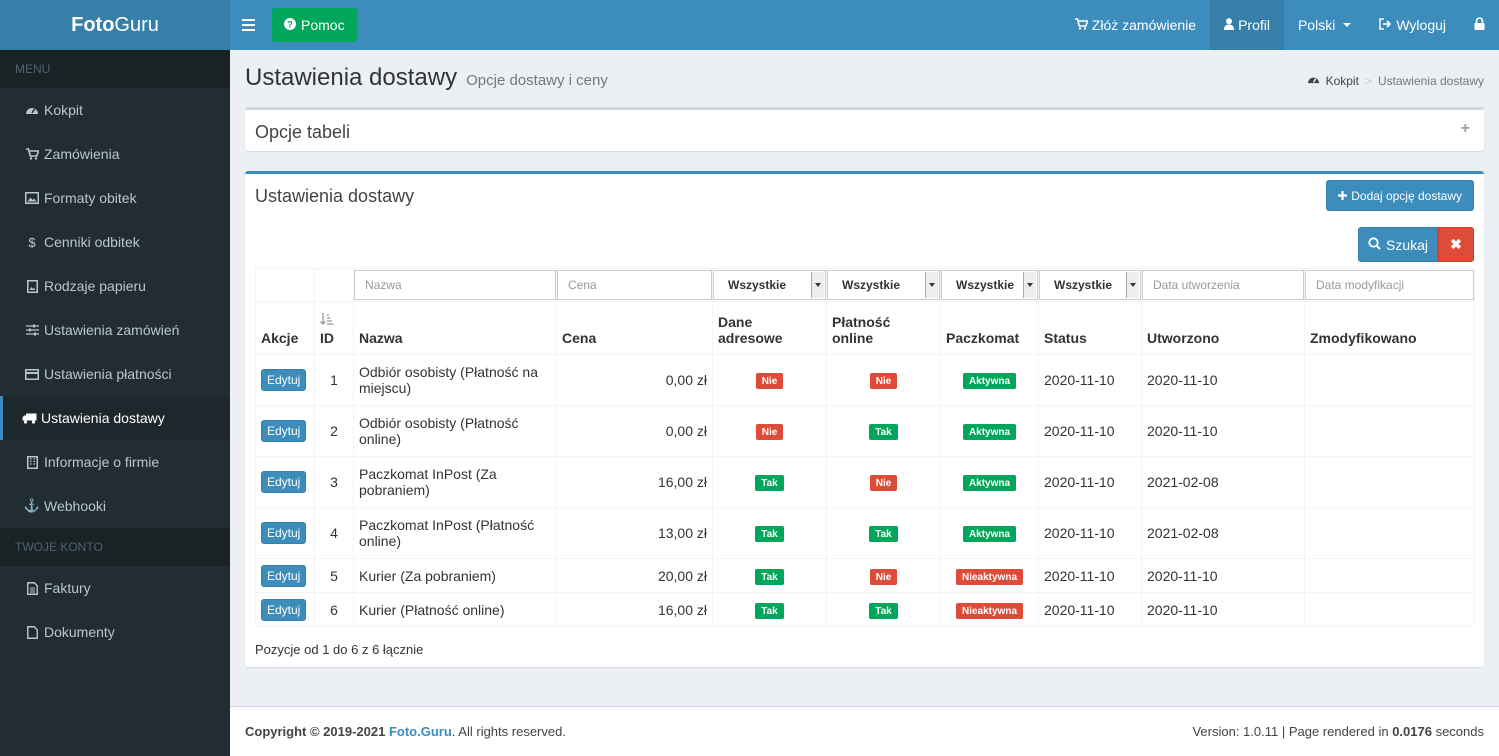 The height and width of the screenshot is (756, 1499). I want to click on nav-language: Polski, so click(1324, 25).